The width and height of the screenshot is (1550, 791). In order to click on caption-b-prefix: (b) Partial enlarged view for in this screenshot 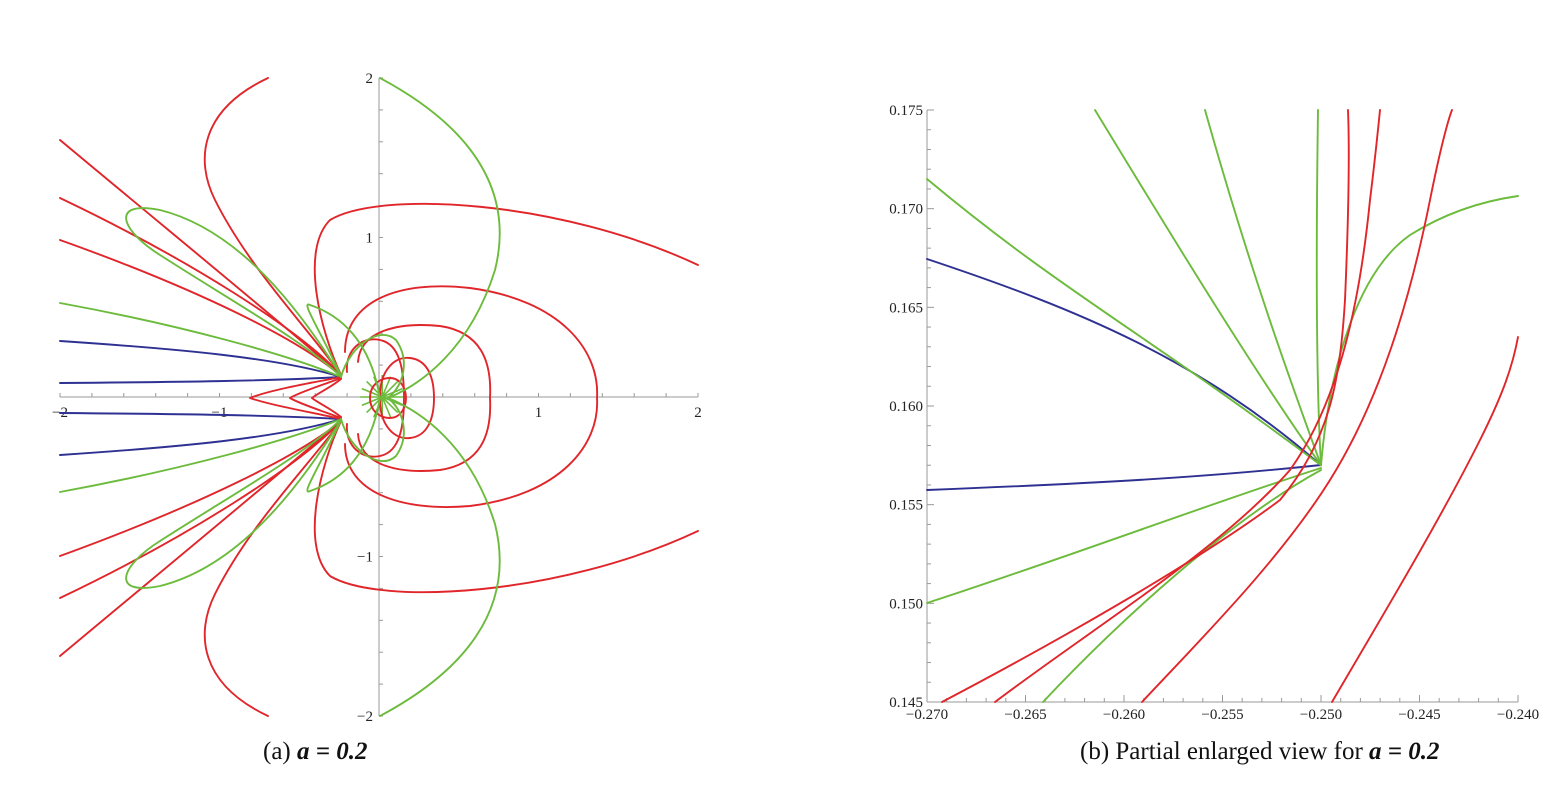, I will do `click(1225, 751)`.